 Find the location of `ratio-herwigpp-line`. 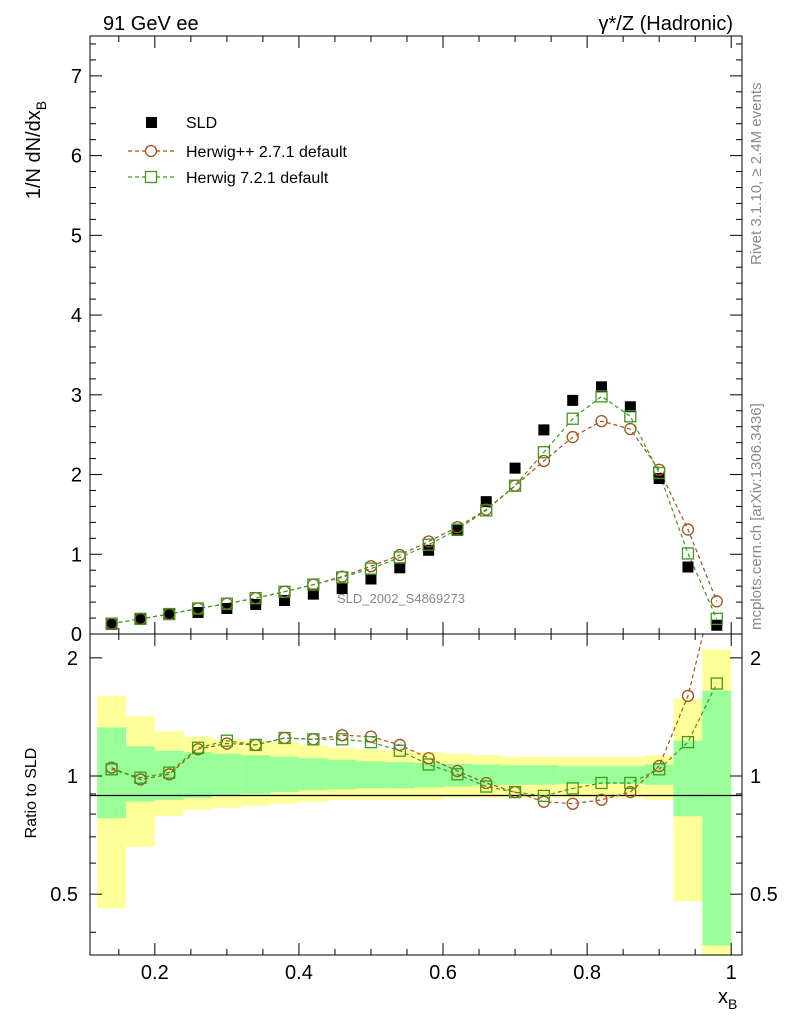

ratio-herwigpp-line is located at coordinates (407, 719).